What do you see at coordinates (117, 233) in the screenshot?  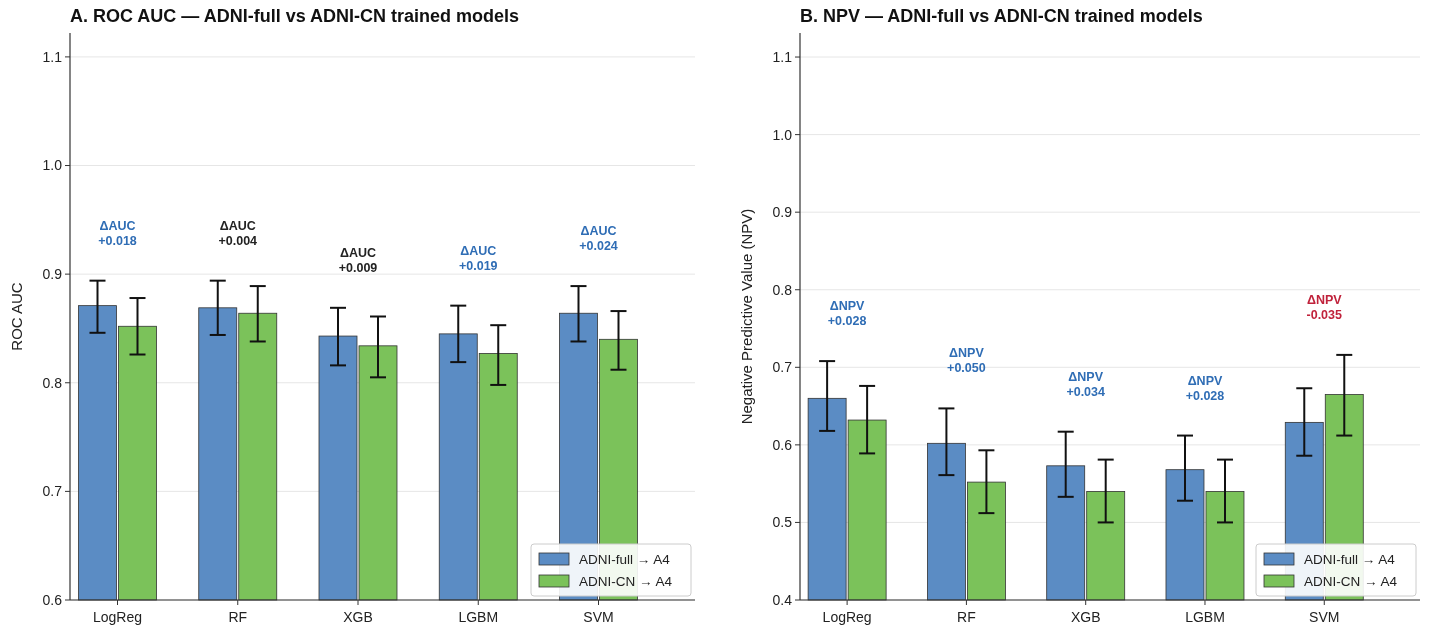 I see `annotation: ΔAUC +0.018` at bounding box center [117, 233].